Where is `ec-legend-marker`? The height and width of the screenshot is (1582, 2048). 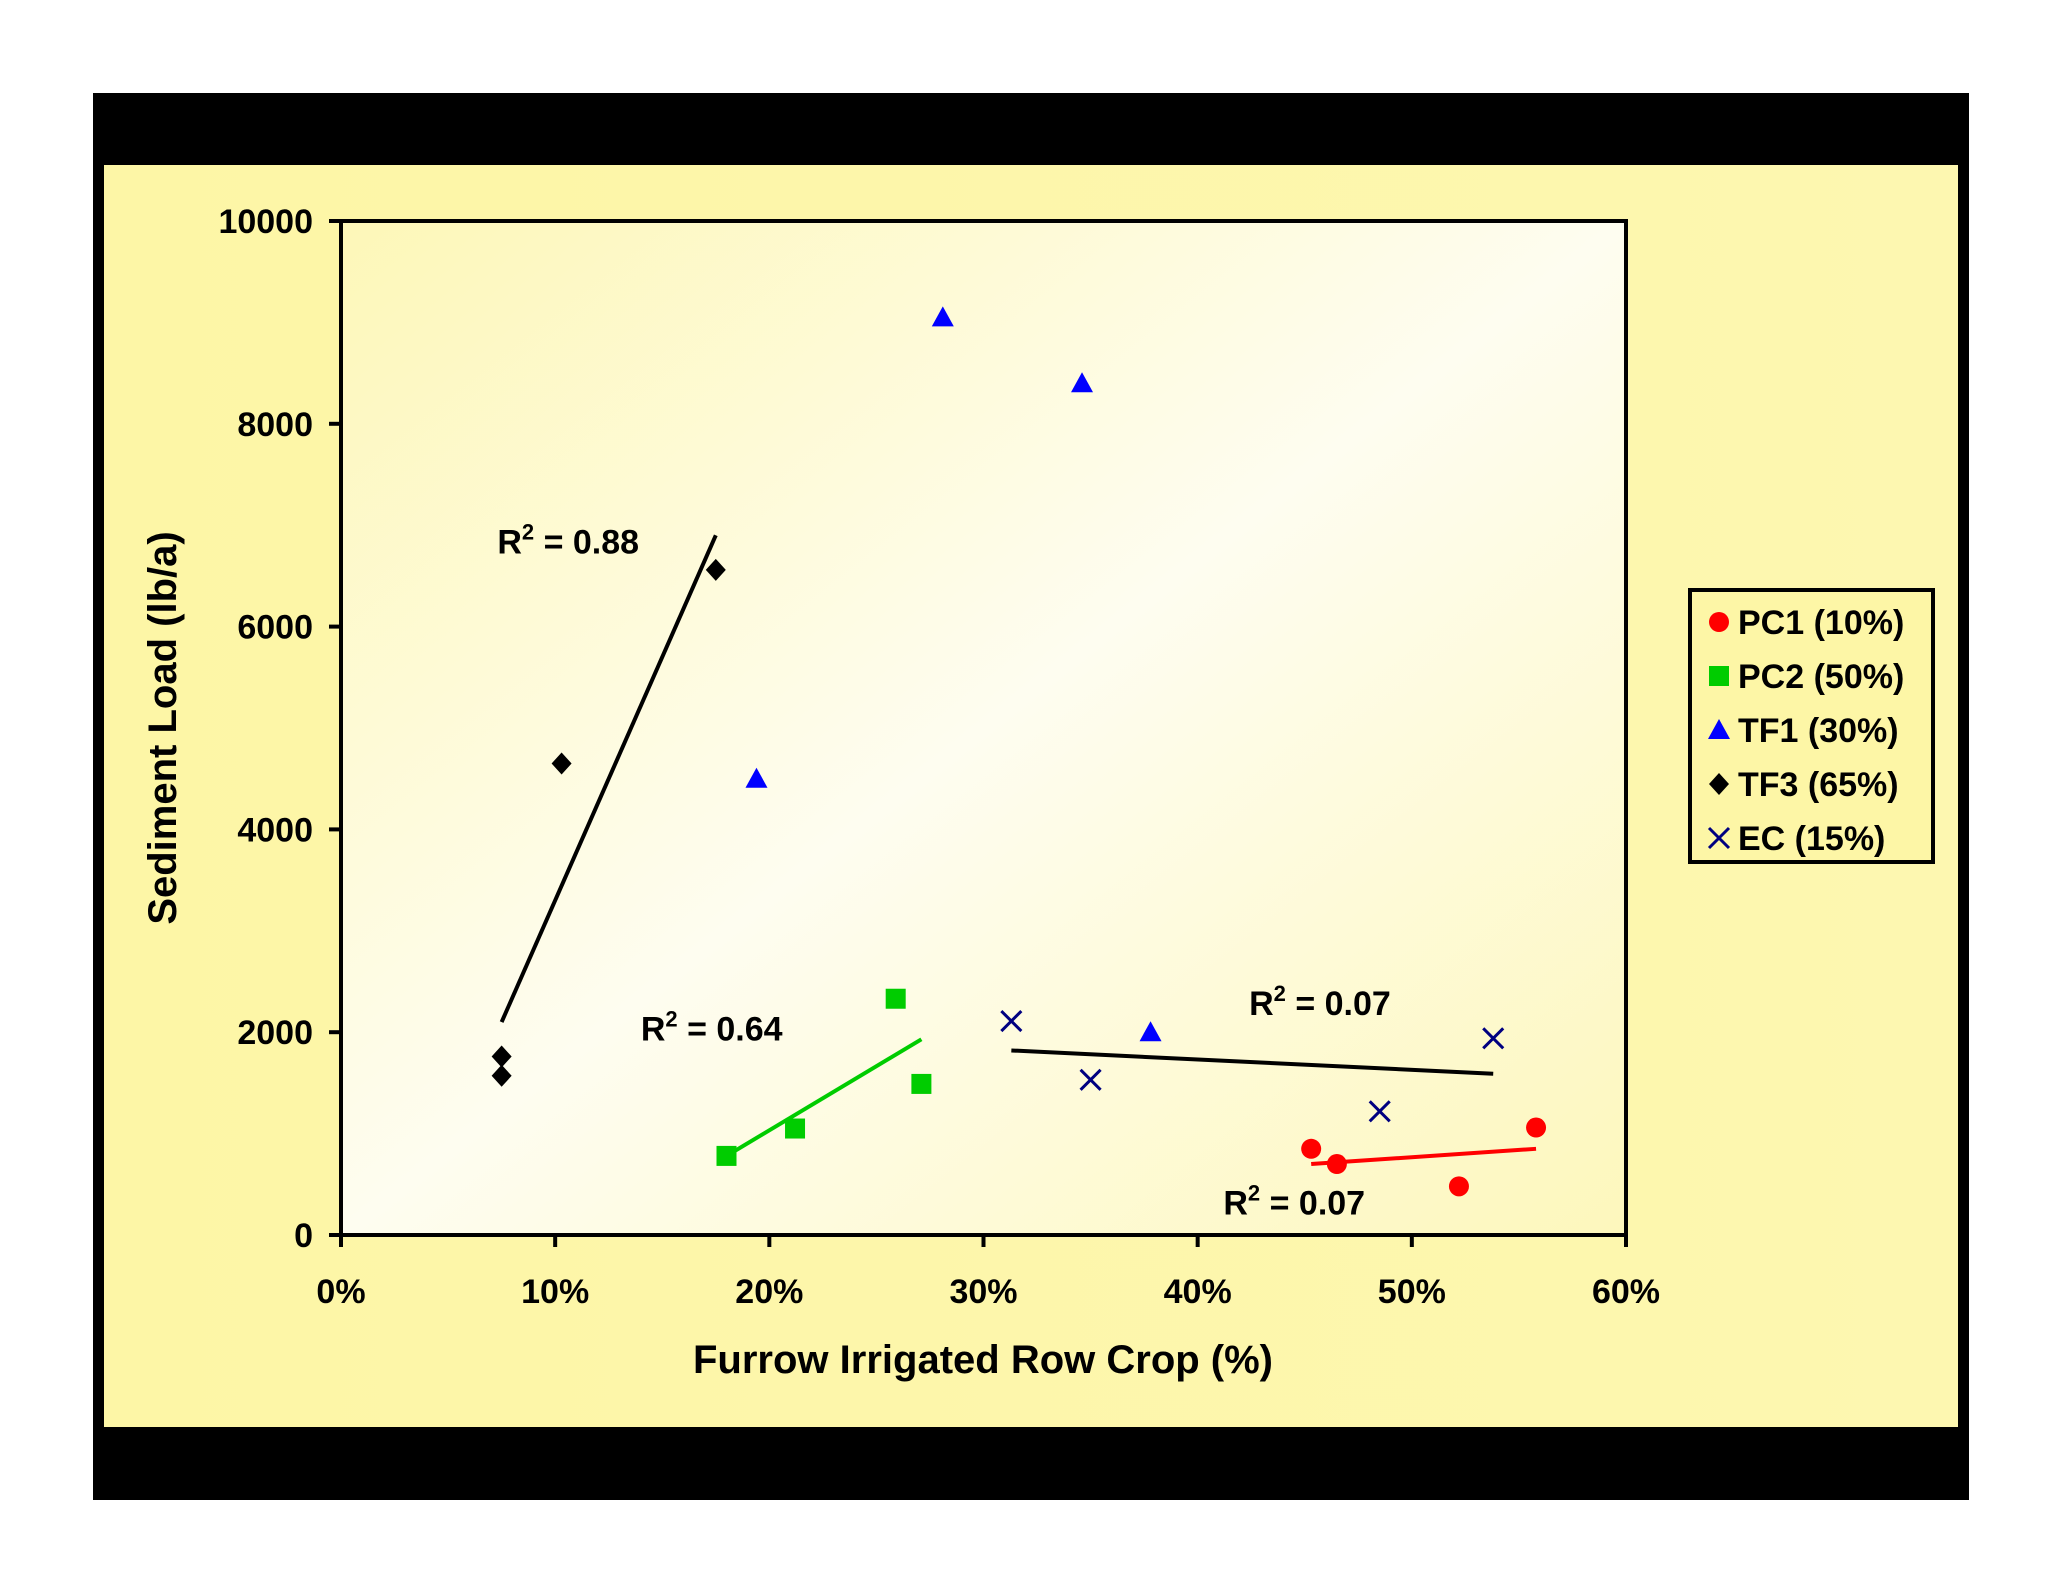
ec-legend-marker is located at coordinates (1719, 838).